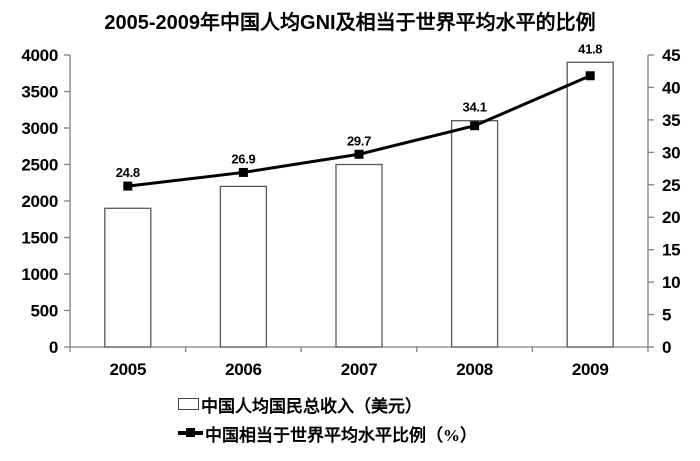 This screenshot has width=700, height=461. What do you see at coordinates (671, 250) in the screenshot?
I see `right-axis-tick-label: 15` at bounding box center [671, 250].